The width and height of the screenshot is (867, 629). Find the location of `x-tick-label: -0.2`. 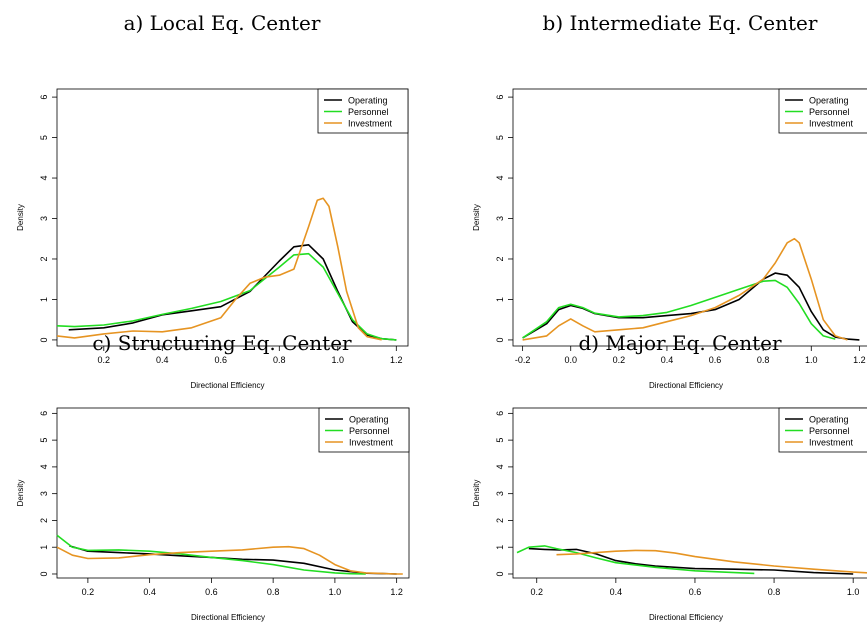

x-tick-label: -0.2 is located at coordinates (523, 360).